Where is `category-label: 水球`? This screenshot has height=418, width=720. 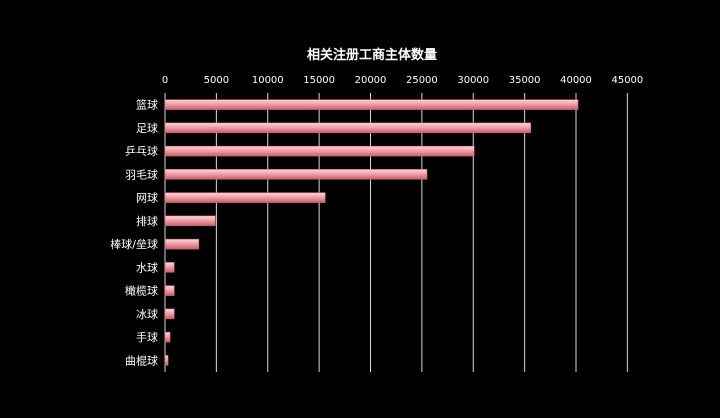
category-label: 水球 is located at coordinates (147, 267).